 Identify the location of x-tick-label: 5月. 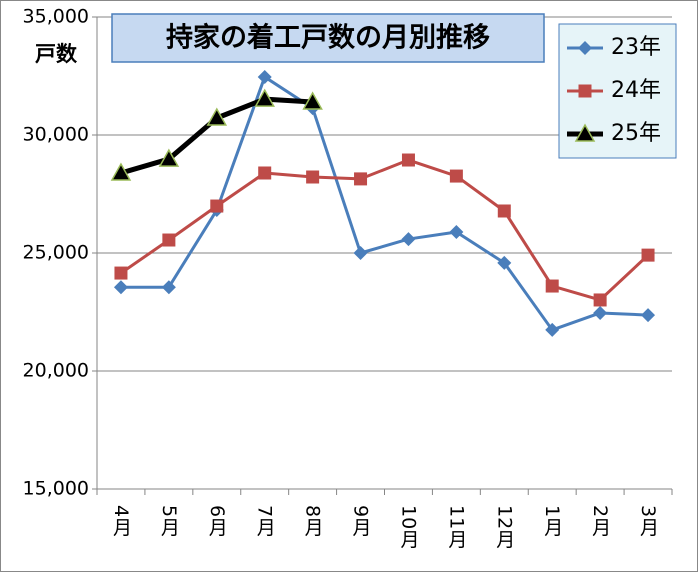
(169, 520).